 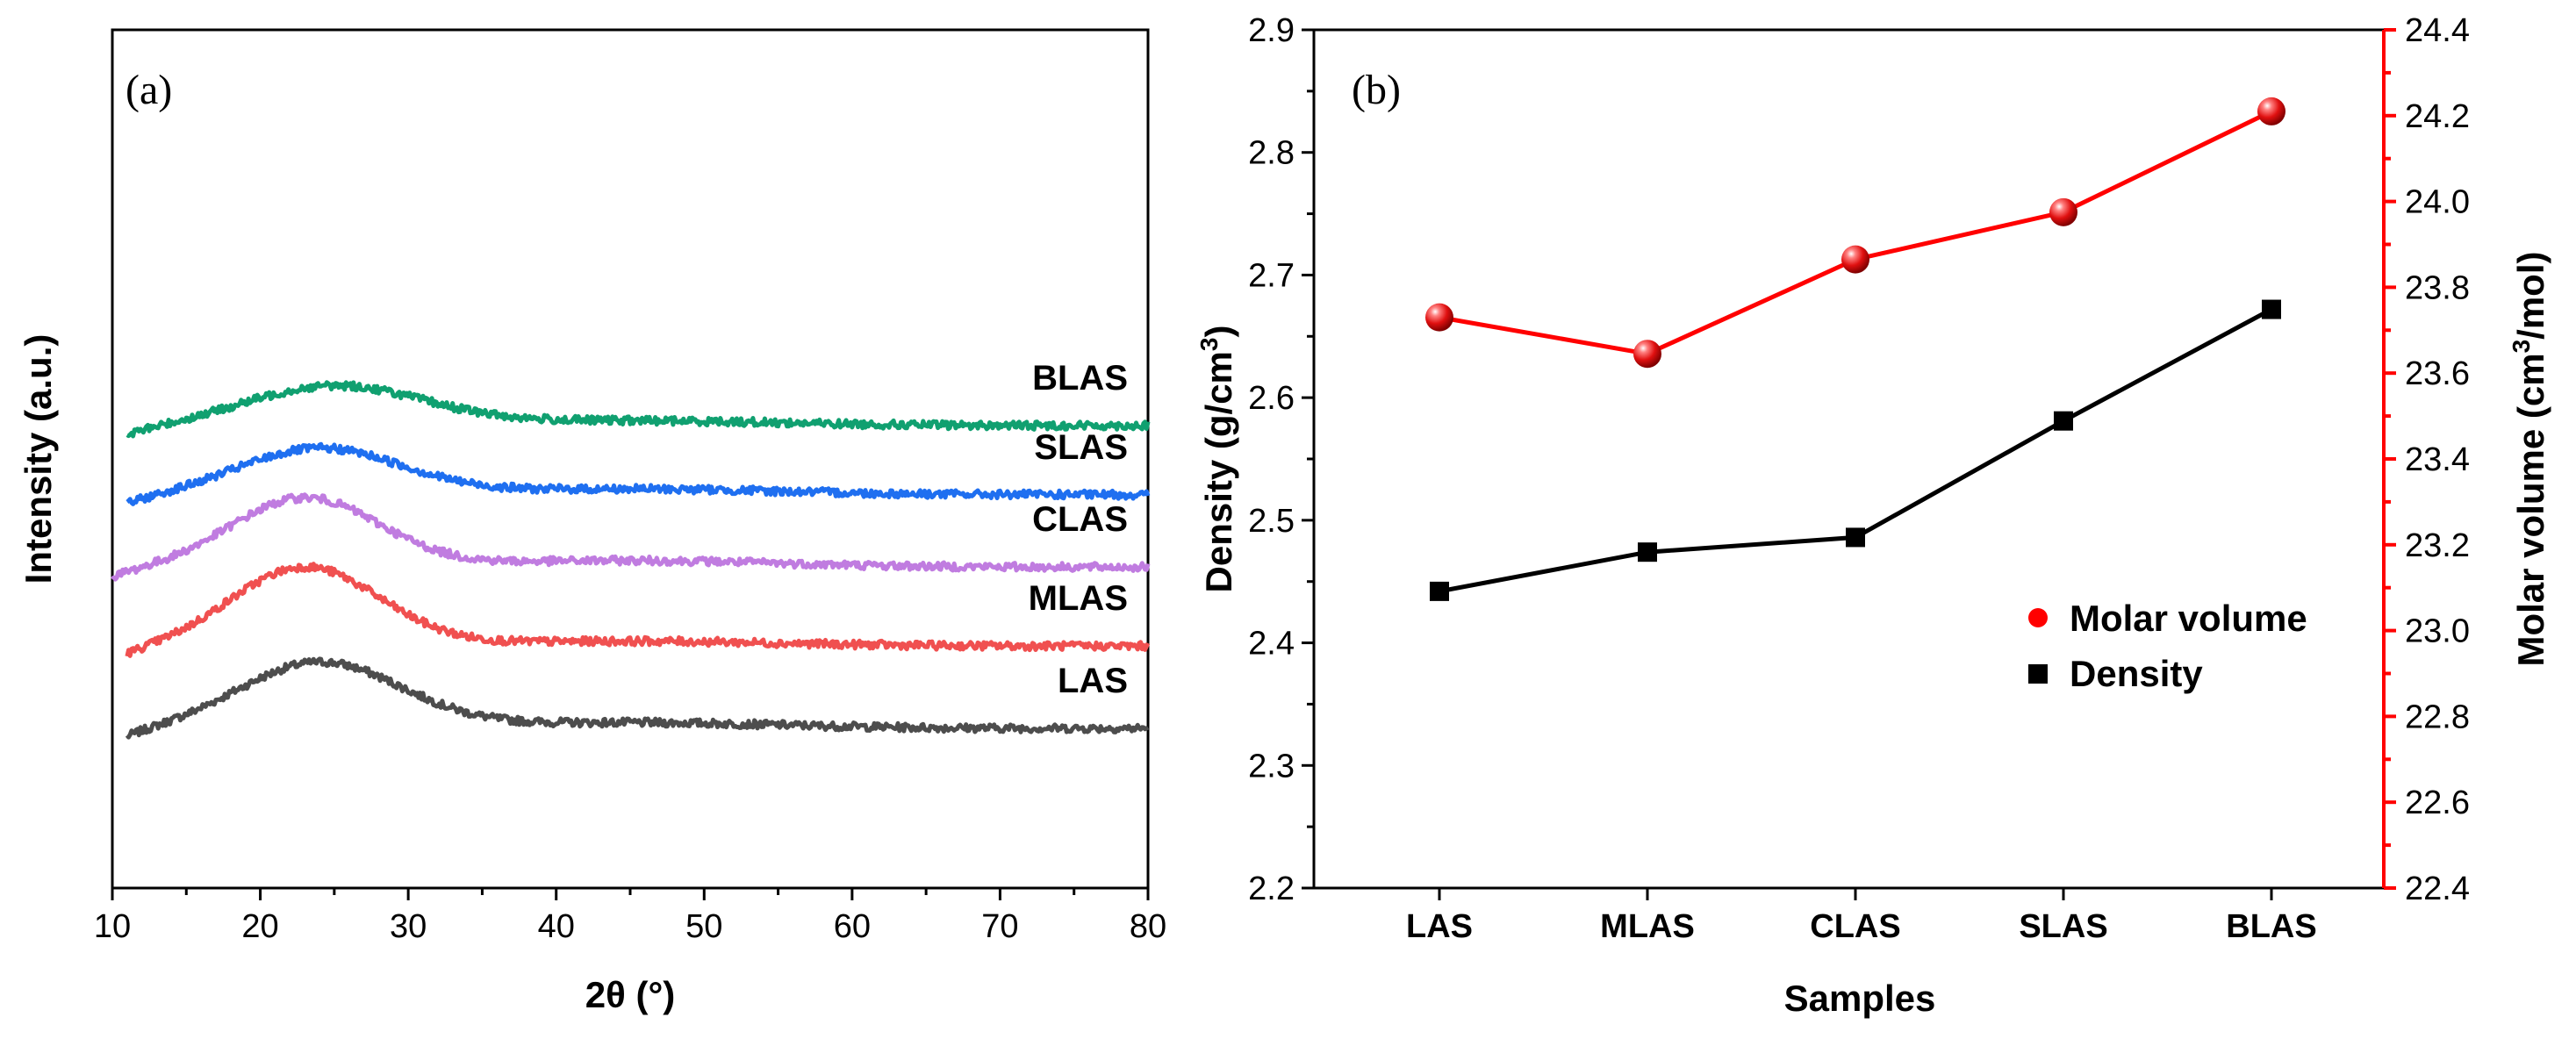 I want to click on molar-y-tick-label: 24.0, so click(x=2437, y=203).